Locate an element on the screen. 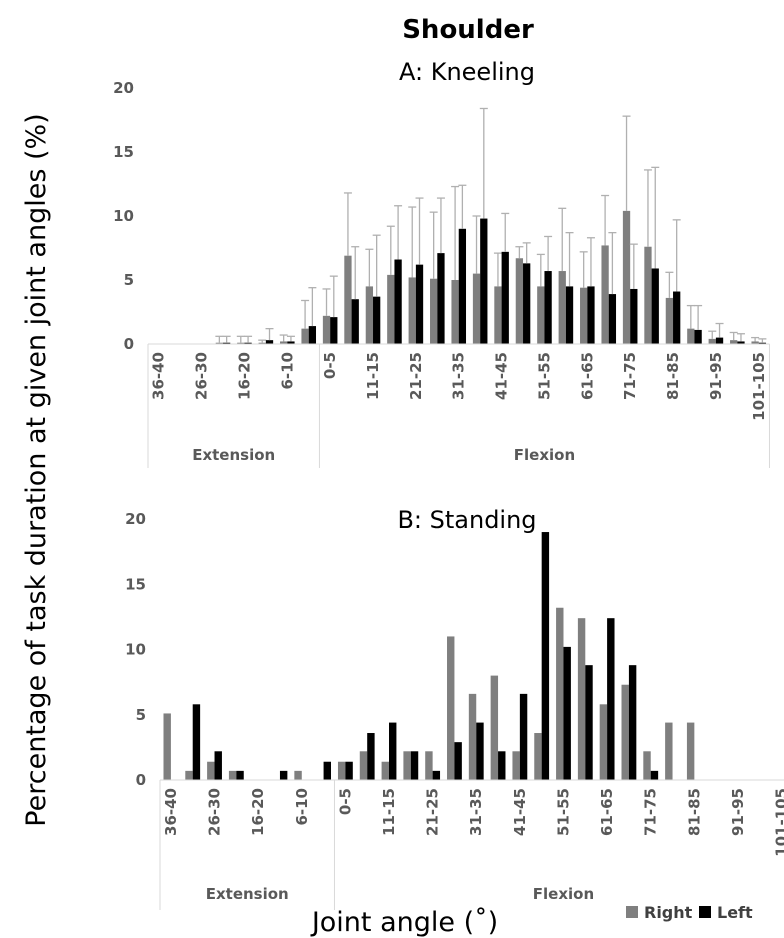  x-tick-label: 51-55 is located at coordinates (544, 376).